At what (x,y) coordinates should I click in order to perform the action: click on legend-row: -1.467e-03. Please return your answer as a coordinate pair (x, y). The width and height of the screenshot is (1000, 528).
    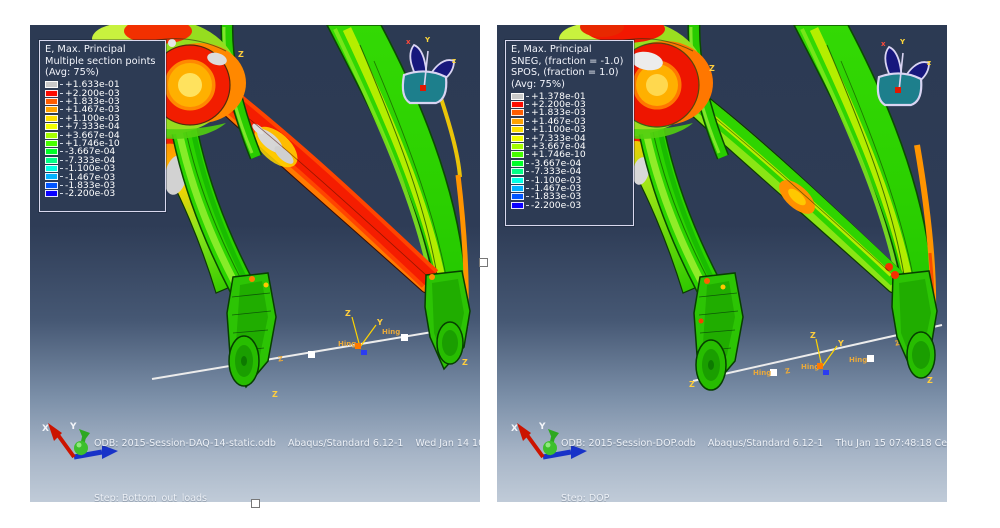
    Looking at the image, I should click on (570, 188).